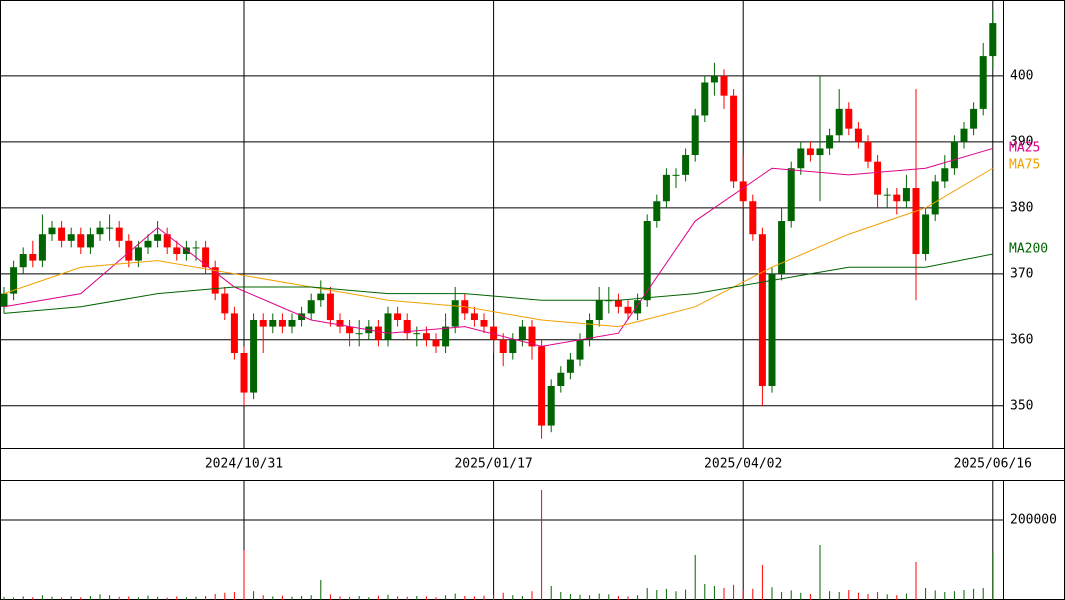  I want to click on legend-label: MA25, so click(1024, 148).